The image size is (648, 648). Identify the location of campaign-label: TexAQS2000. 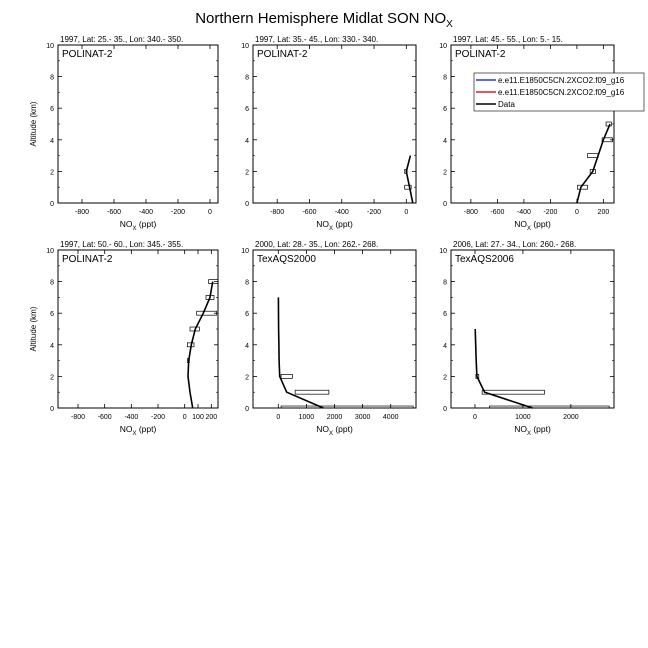
(286, 259).